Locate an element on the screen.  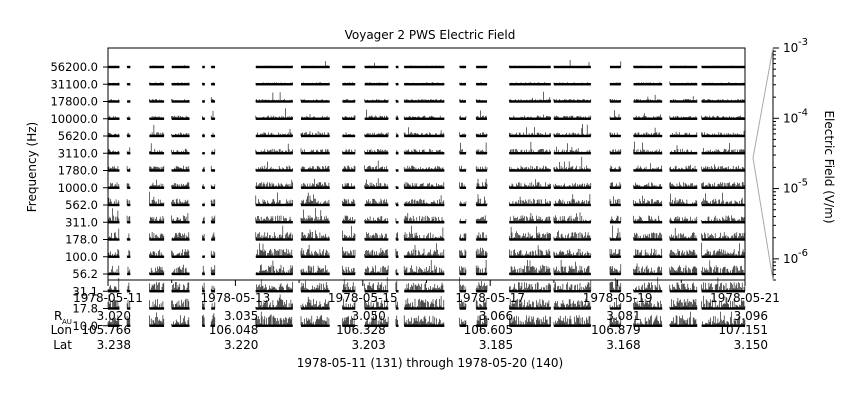
y2-tick-exponent: -5 is located at coordinates (803, 183).